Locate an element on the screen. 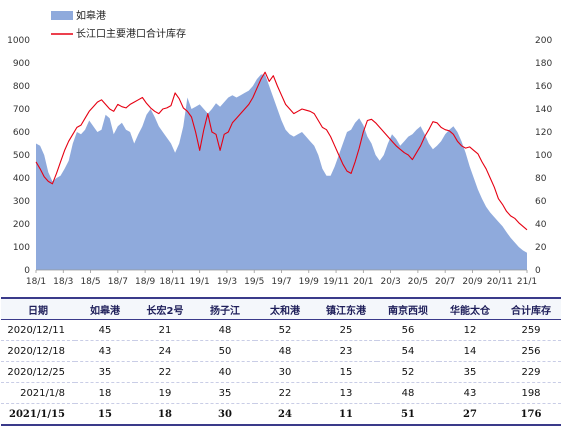 The height and width of the screenshot is (426, 563). value-cell: 19 is located at coordinates (165, 393).